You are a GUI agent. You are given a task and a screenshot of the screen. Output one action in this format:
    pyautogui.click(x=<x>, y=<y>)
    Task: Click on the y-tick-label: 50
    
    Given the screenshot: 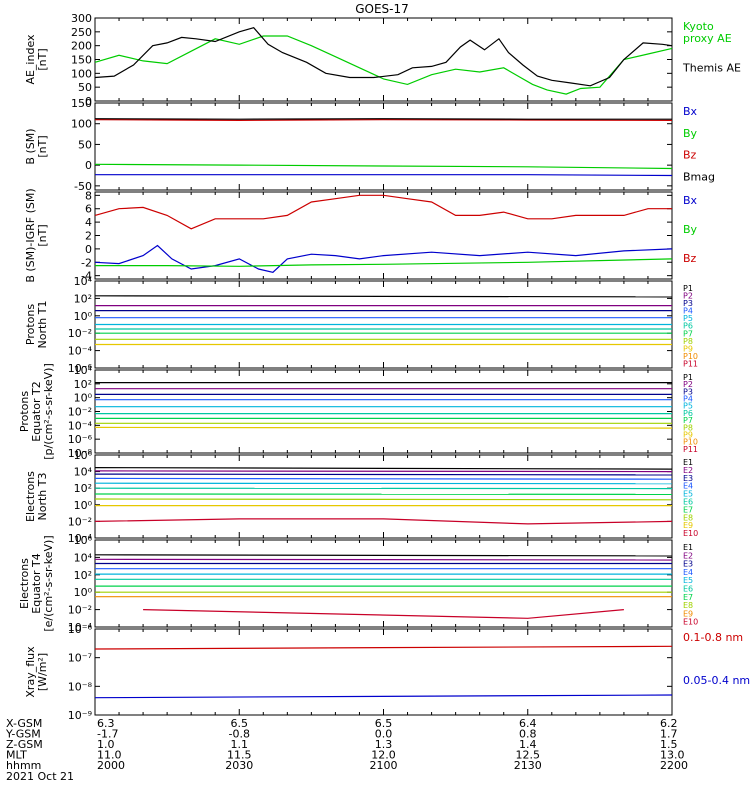 What is the action you would take?
    pyautogui.click(x=85, y=87)
    